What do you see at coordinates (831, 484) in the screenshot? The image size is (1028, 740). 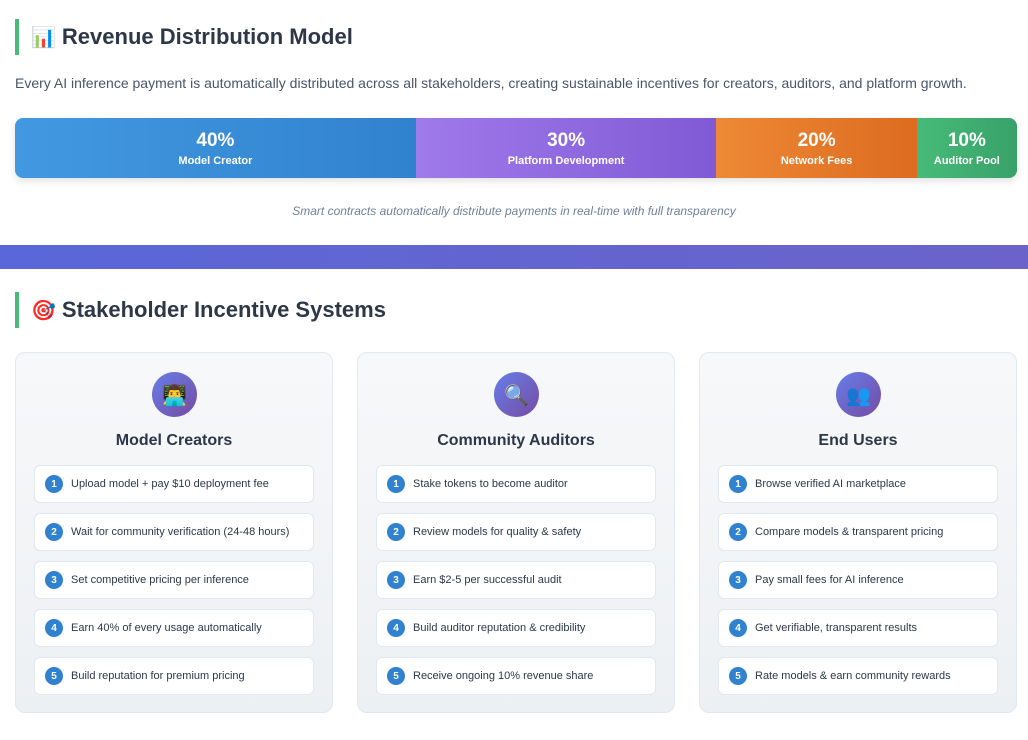 I see `step-text: Browse verified AI marketplace` at bounding box center [831, 484].